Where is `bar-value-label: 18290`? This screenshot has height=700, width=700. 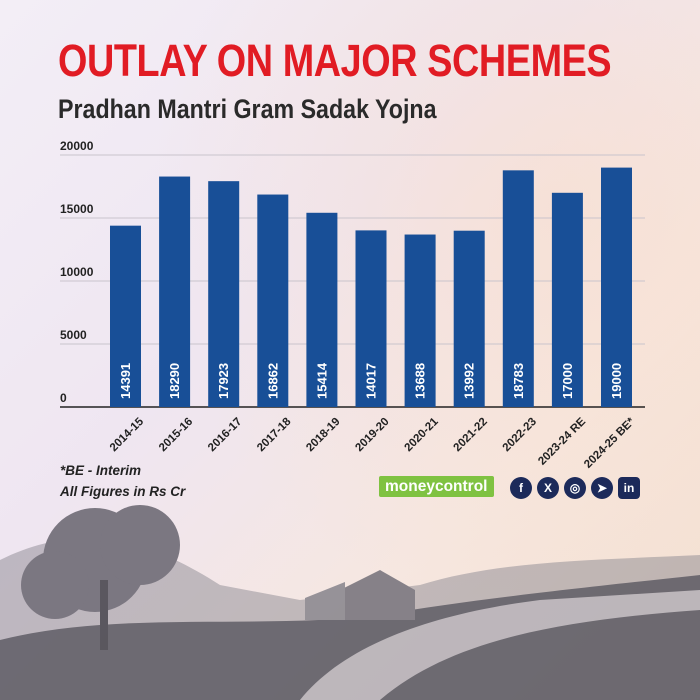 bar-value-label: 18290 is located at coordinates (174, 381).